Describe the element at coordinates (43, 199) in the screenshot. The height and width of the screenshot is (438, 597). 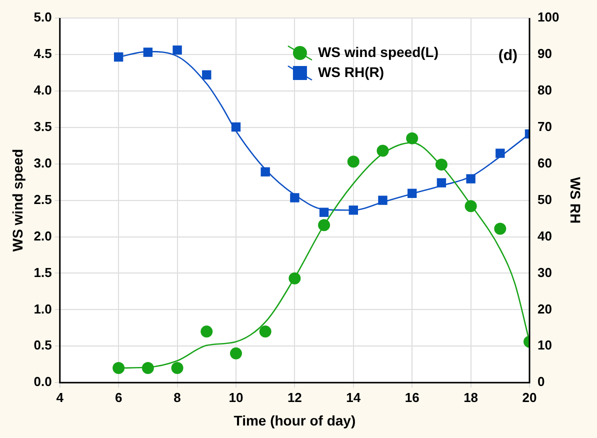
I see `y-tick-label: 2.5` at that location.